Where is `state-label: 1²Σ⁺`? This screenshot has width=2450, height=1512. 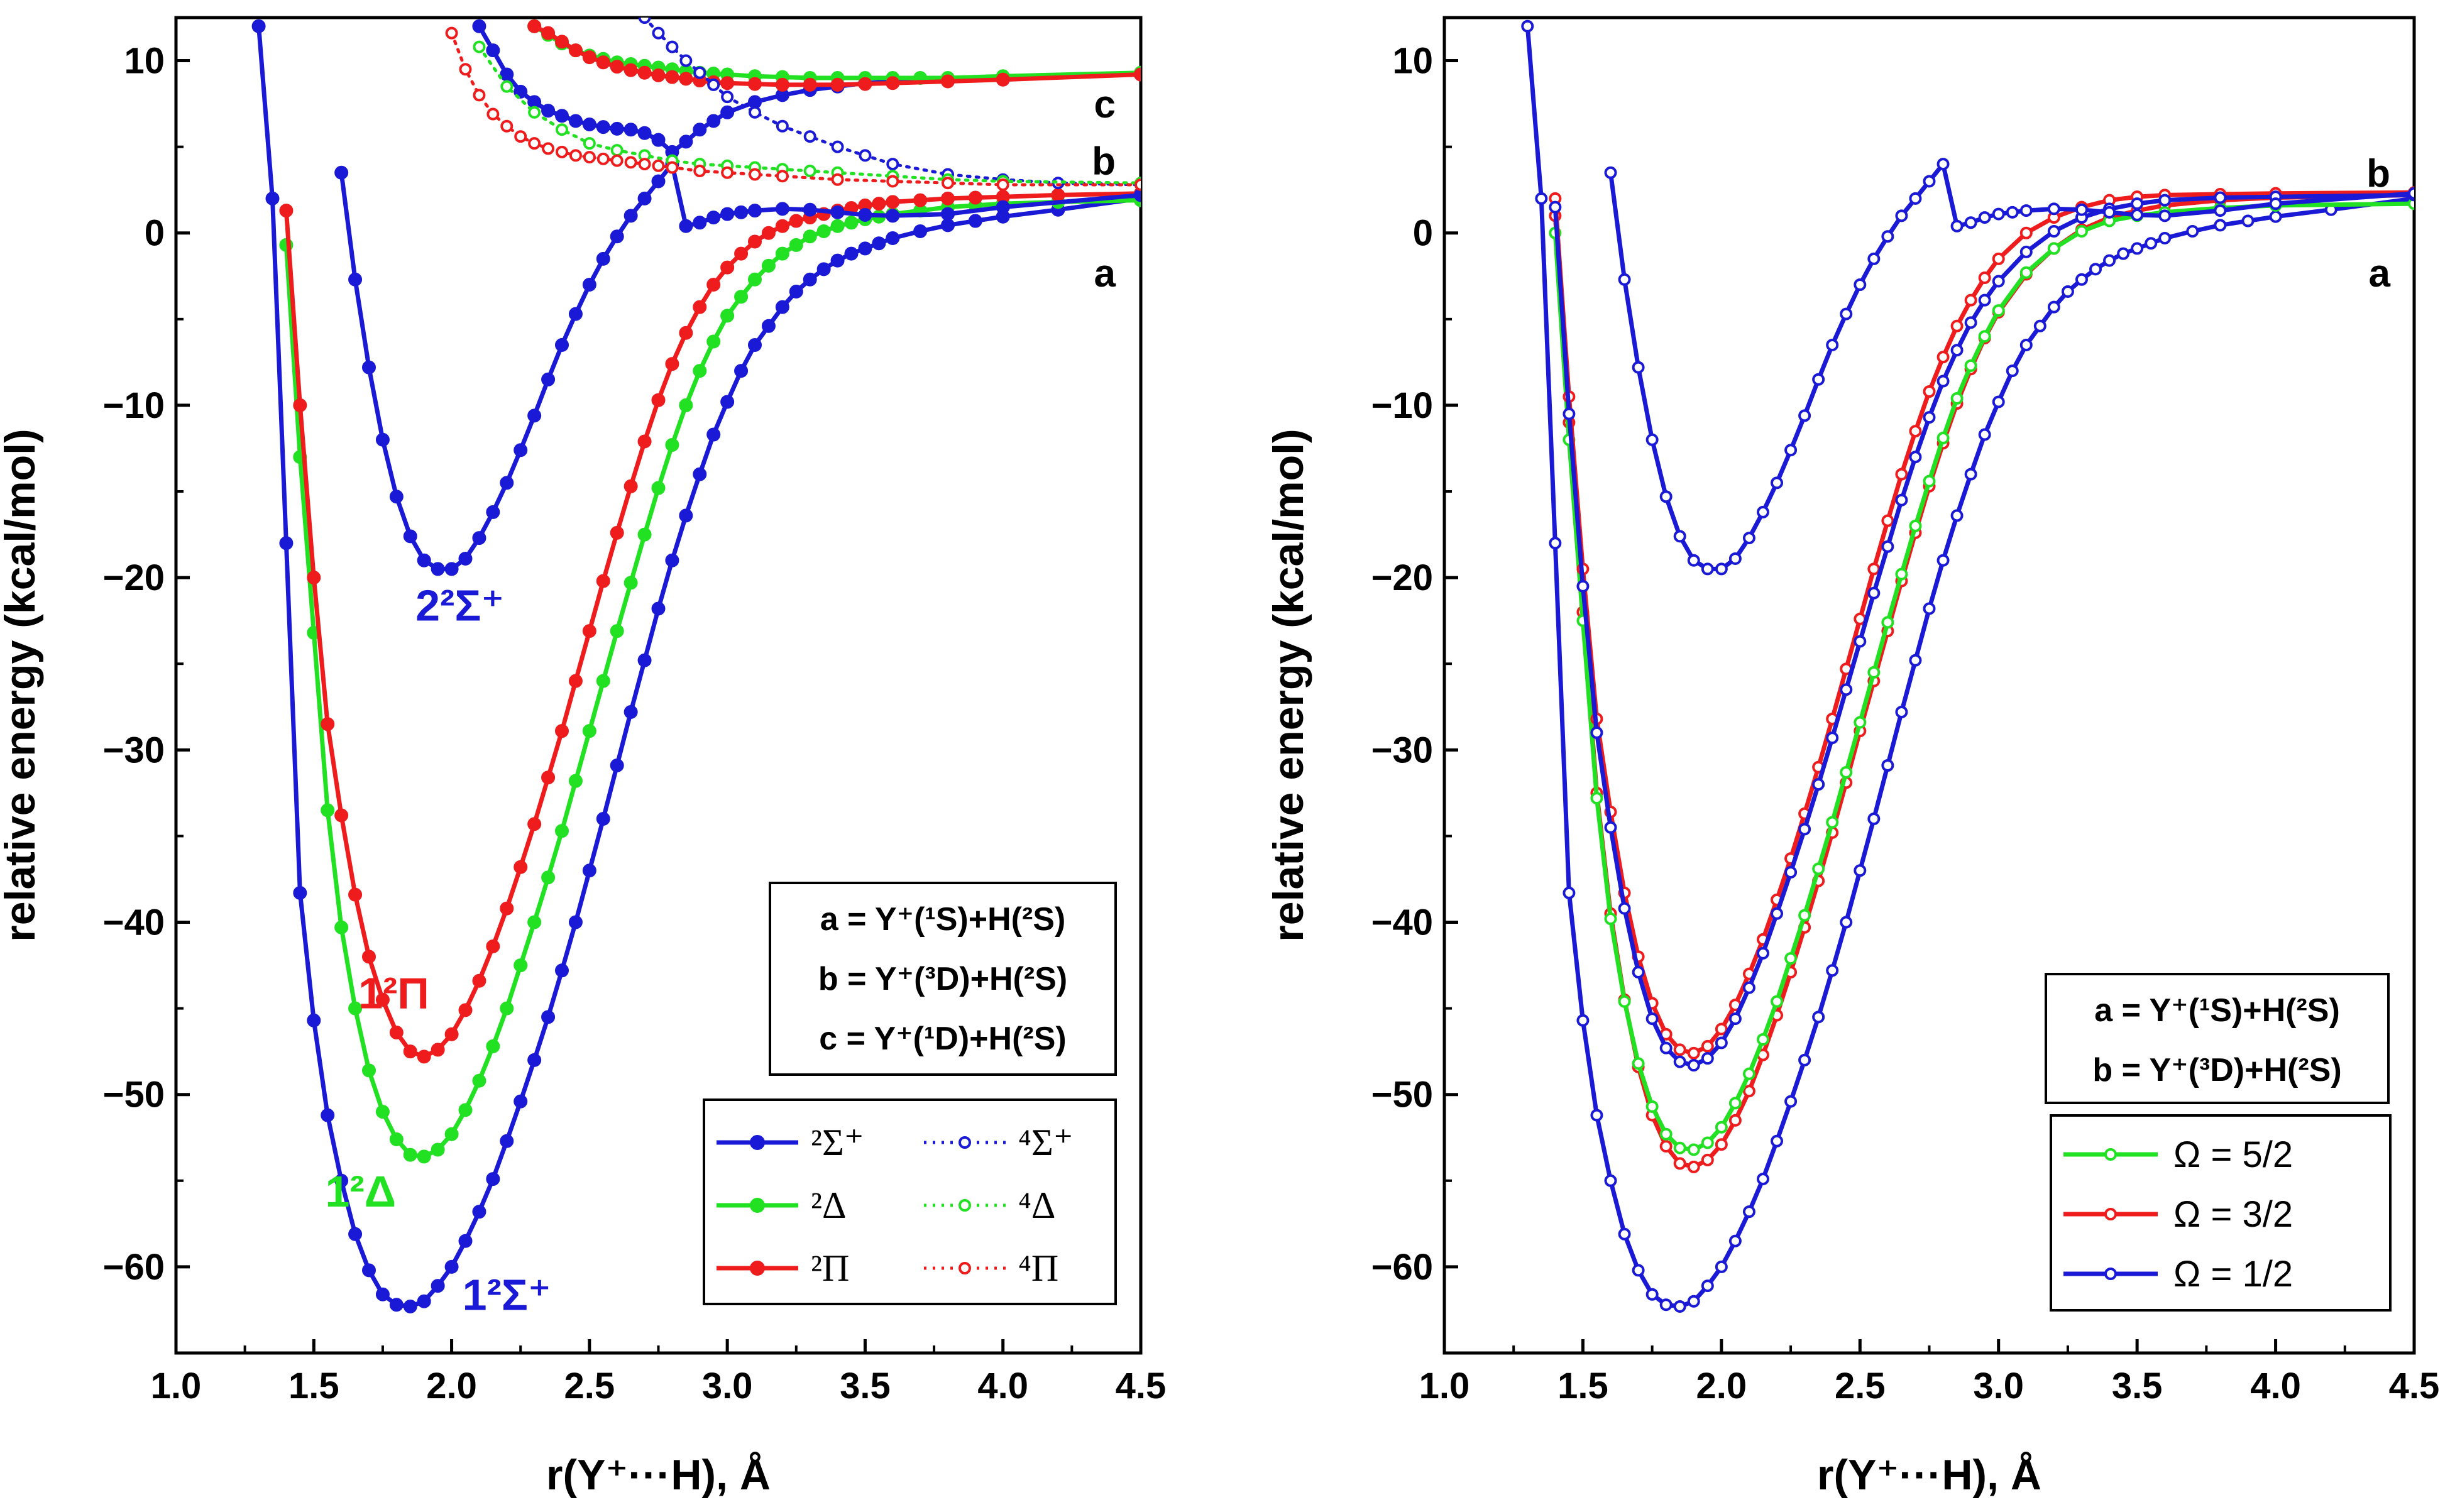
state-label: 1²Σ⁺ is located at coordinates (507, 1294).